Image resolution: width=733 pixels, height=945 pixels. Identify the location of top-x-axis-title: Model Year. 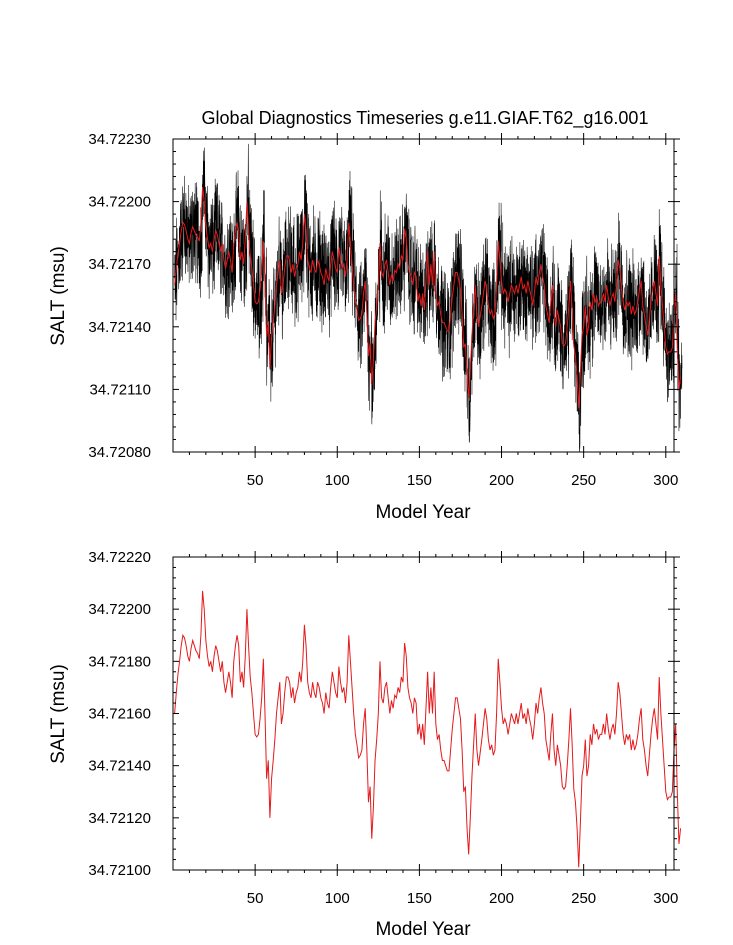
(423, 512).